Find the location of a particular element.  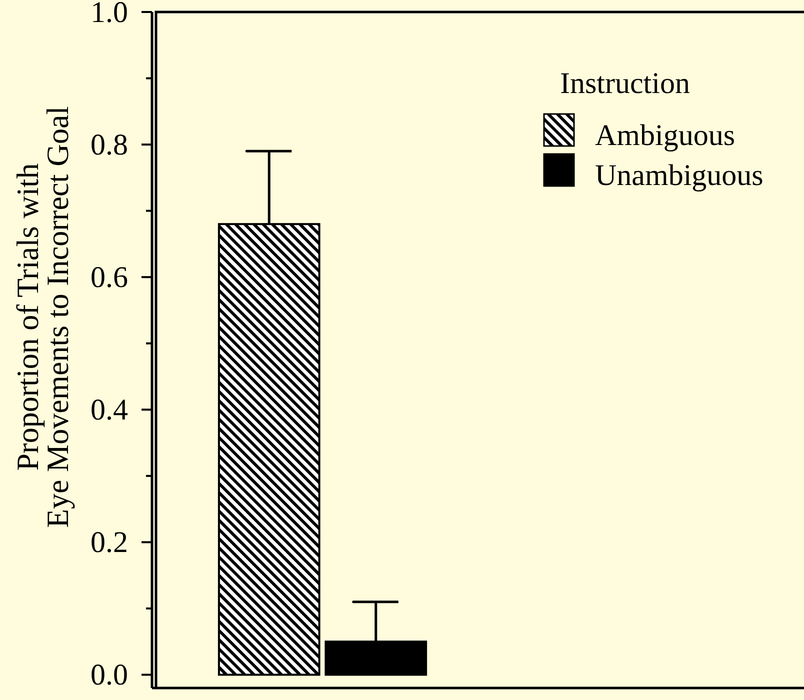

y-tick-label: 1.0 is located at coordinates (109, 14).